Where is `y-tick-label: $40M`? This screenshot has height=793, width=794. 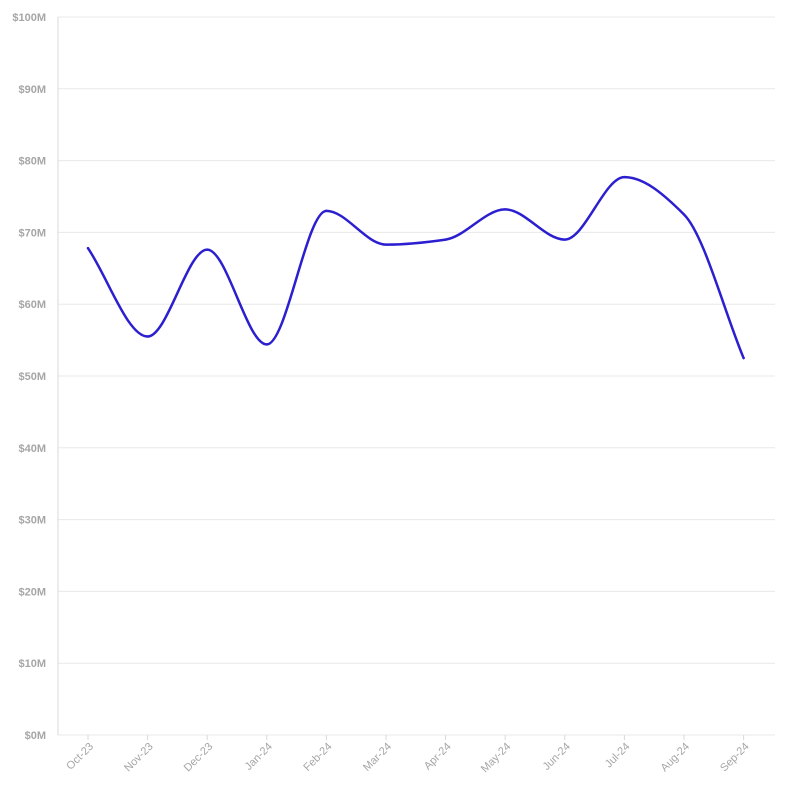 y-tick-label: $40M is located at coordinates (32, 449).